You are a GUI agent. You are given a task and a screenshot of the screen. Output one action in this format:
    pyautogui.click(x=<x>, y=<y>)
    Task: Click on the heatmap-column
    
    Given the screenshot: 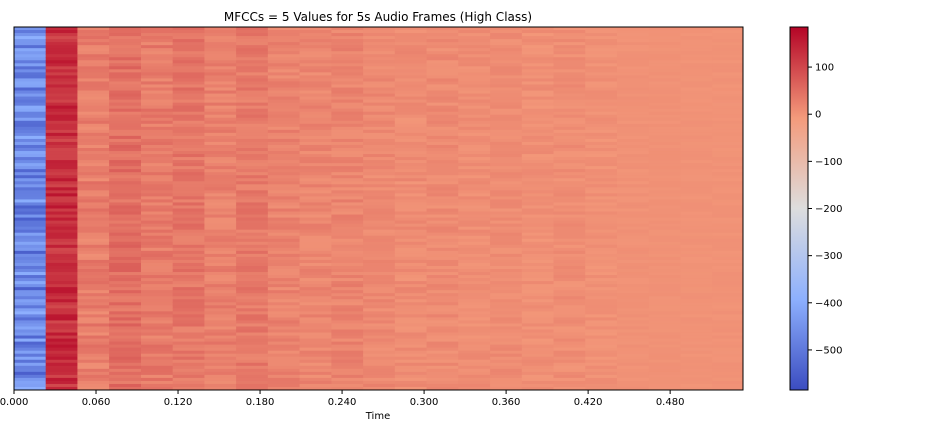 What is the action you would take?
    pyautogui.click(x=442, y=209)
    